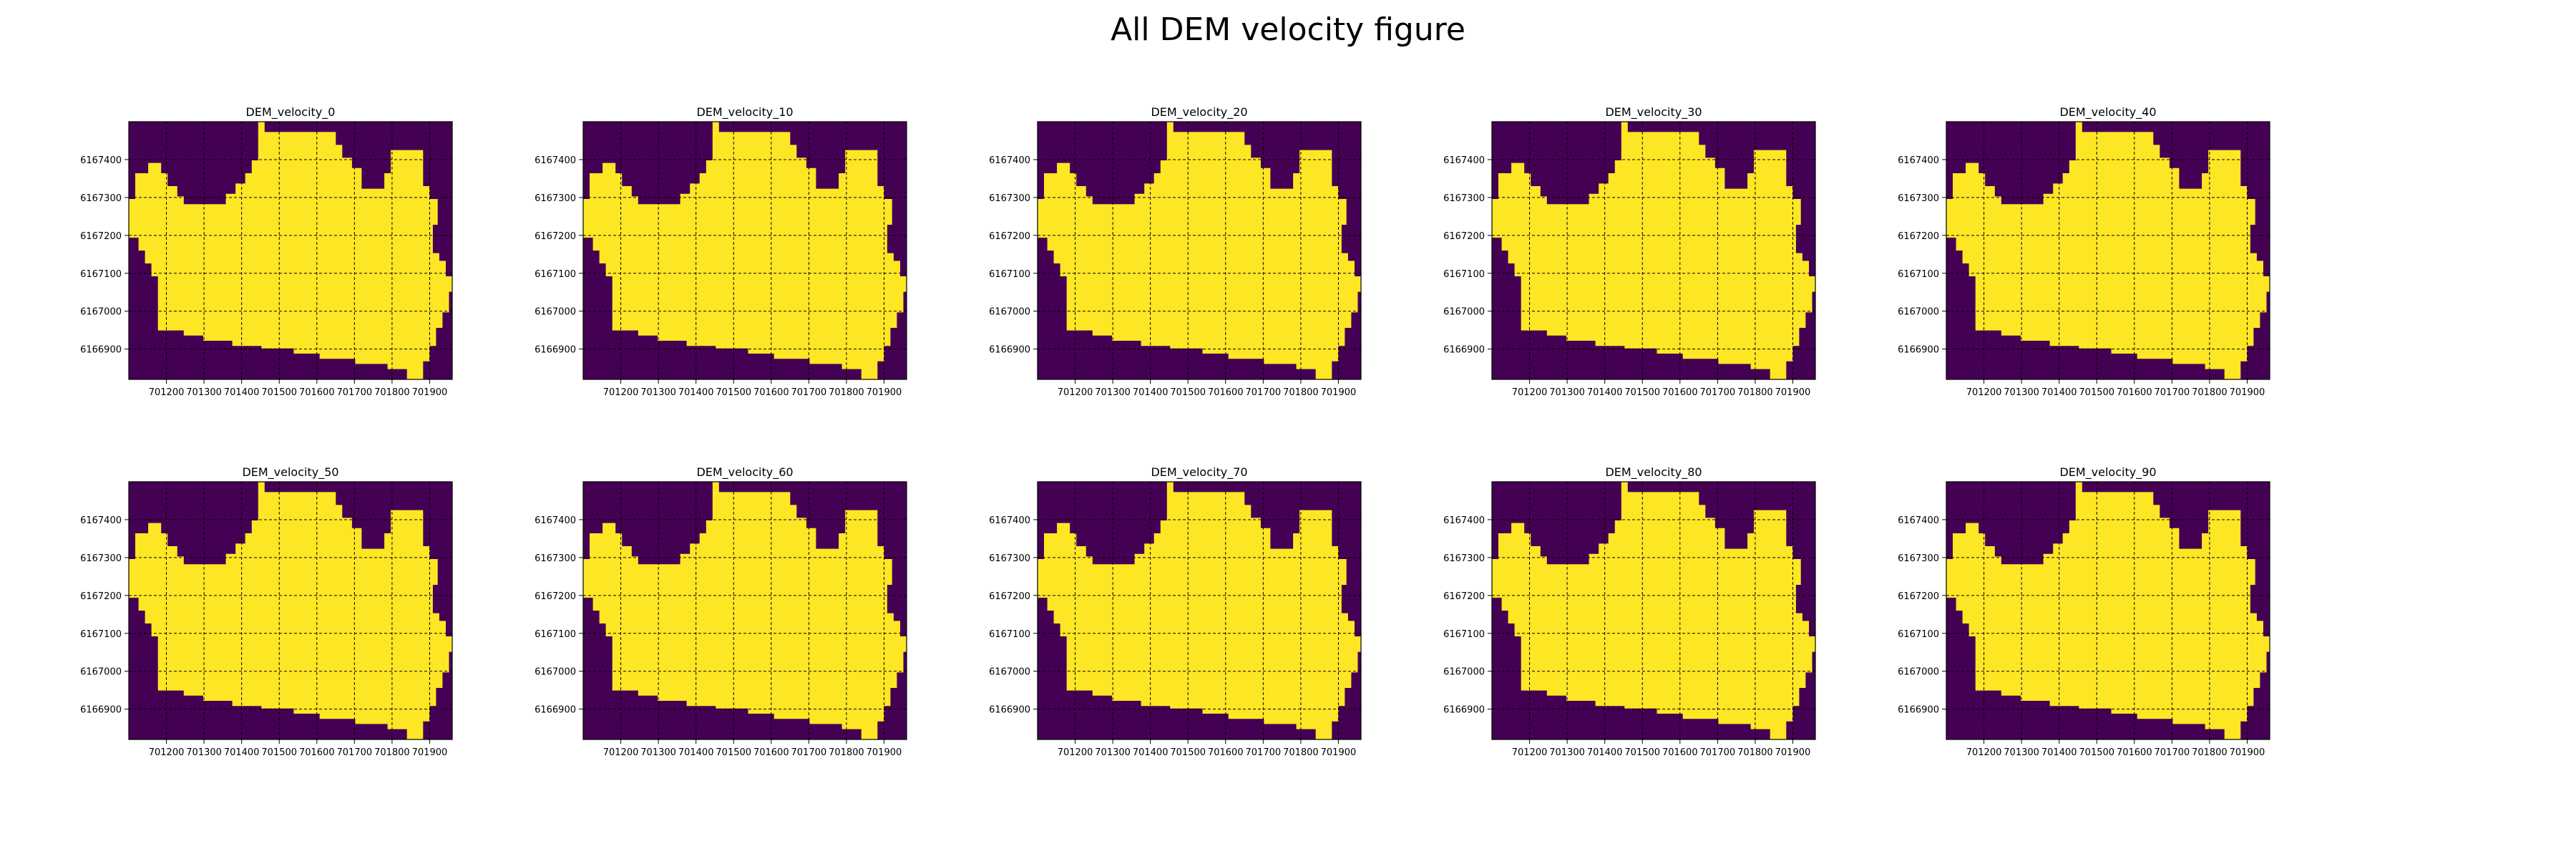 This screenshot has height=859, width=2576. I want to click on panel-title: DEM_velocity_30, so click(1653, 112).